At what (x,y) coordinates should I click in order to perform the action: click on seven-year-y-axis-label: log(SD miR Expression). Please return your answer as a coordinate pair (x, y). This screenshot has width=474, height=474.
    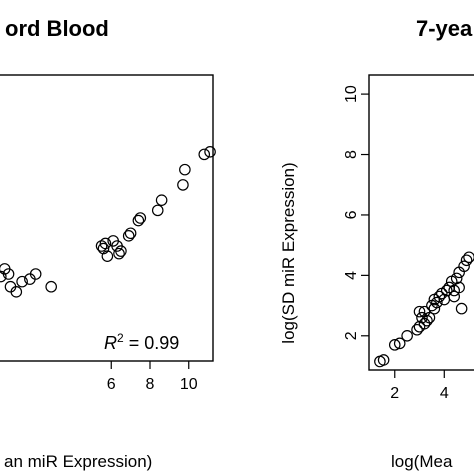
    Looking at the image, I should click on (288, 252).